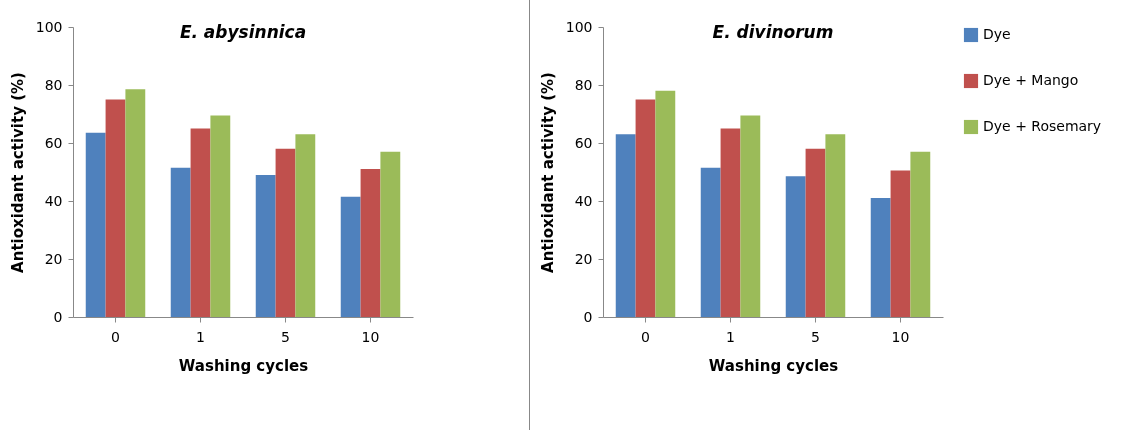 This screenshot has height=430, width=1133. Describe the element at coordinates (997, 34) in the screenshot. I see `legend-label: Dye` at that location.